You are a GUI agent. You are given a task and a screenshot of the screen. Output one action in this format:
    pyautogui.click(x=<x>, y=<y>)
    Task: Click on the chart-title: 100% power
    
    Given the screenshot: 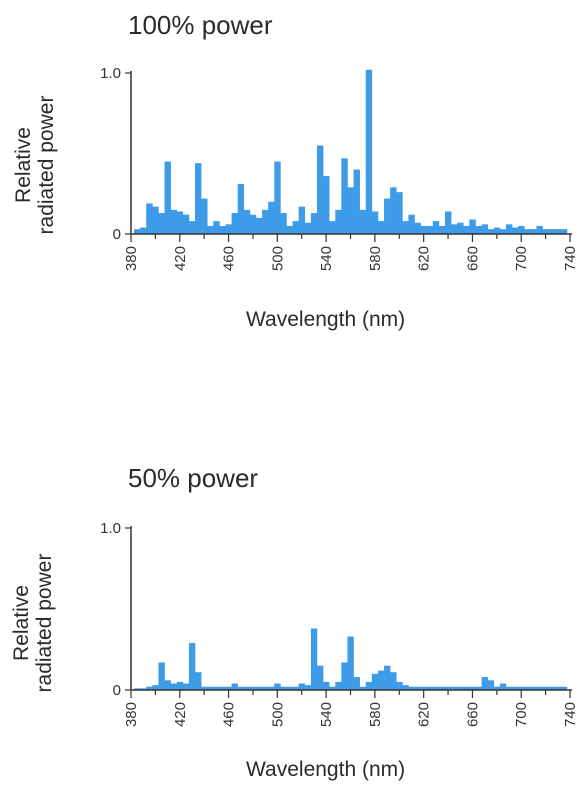 What is the action you would take?
    pyautogui.click(x=200, y=25)
    